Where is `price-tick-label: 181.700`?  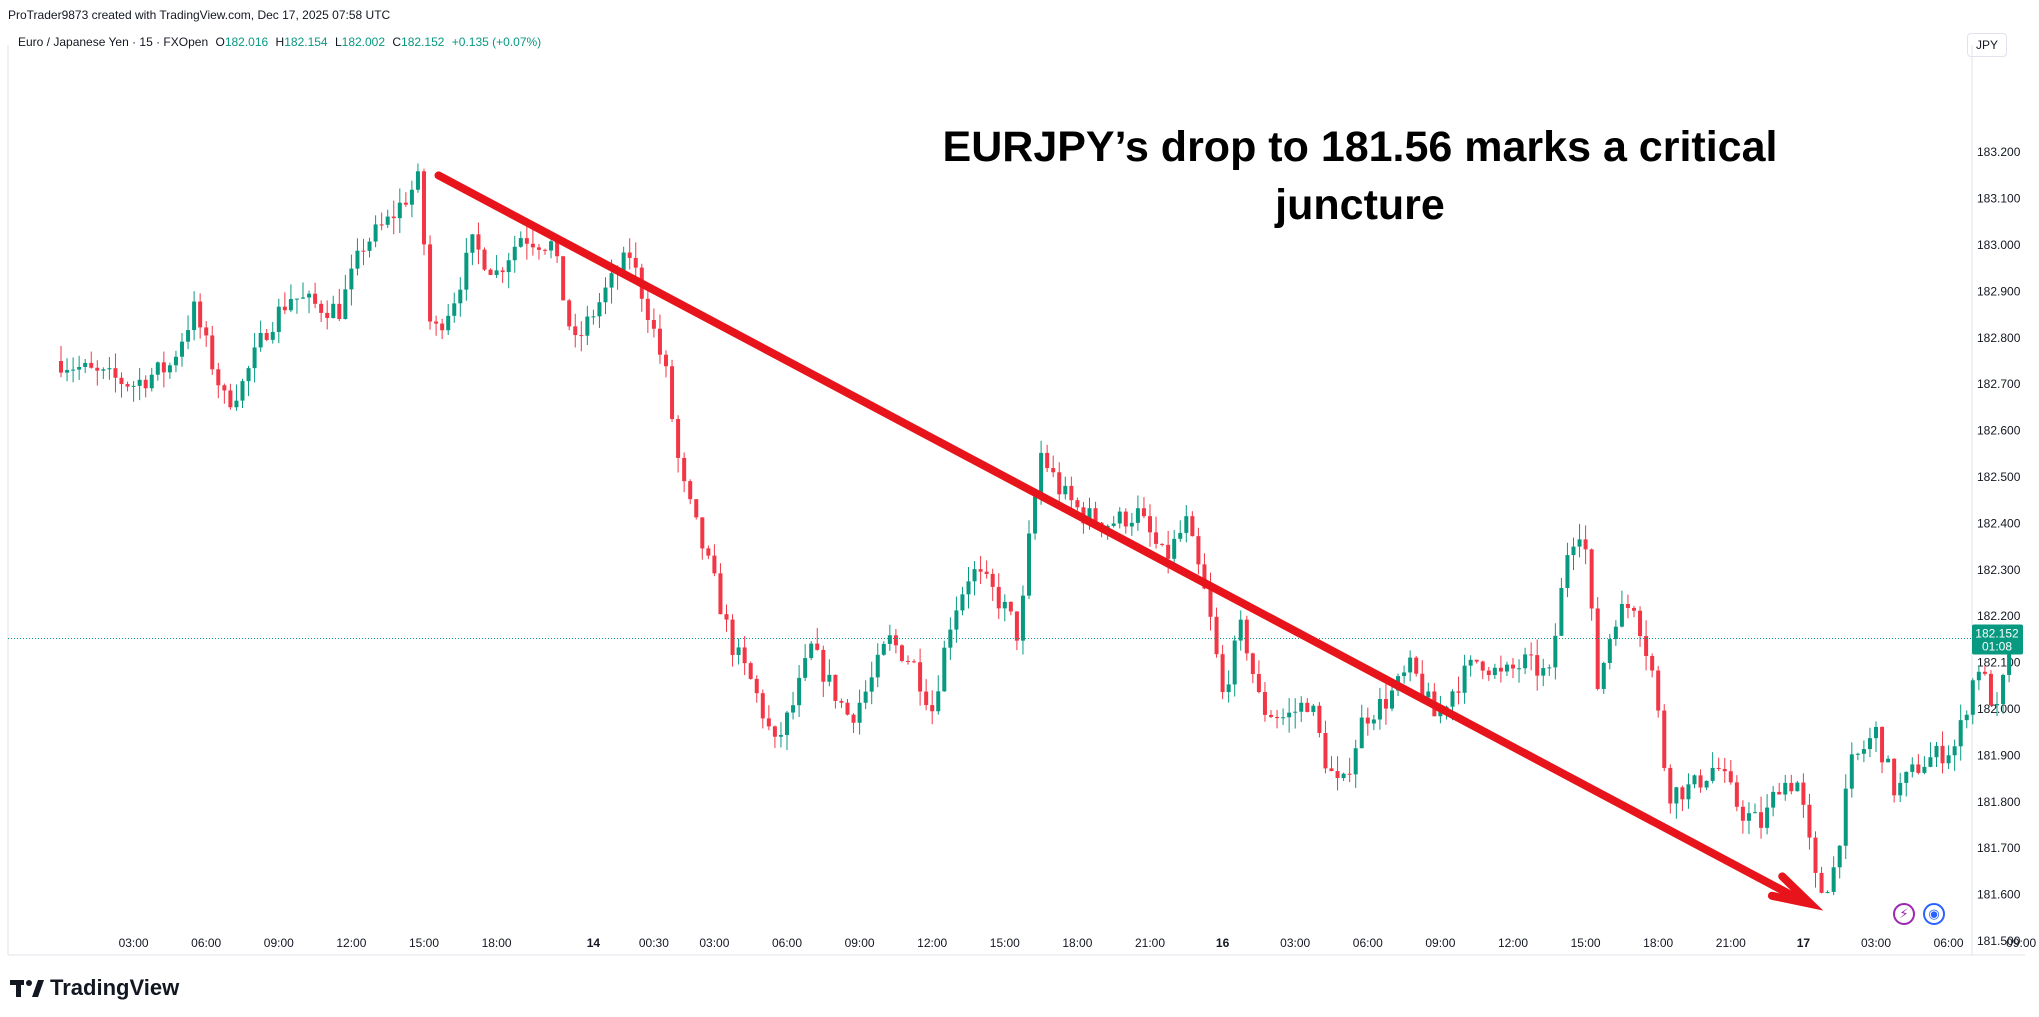
price-tick-label: 181.700 is located at coordinates (1999, 848).